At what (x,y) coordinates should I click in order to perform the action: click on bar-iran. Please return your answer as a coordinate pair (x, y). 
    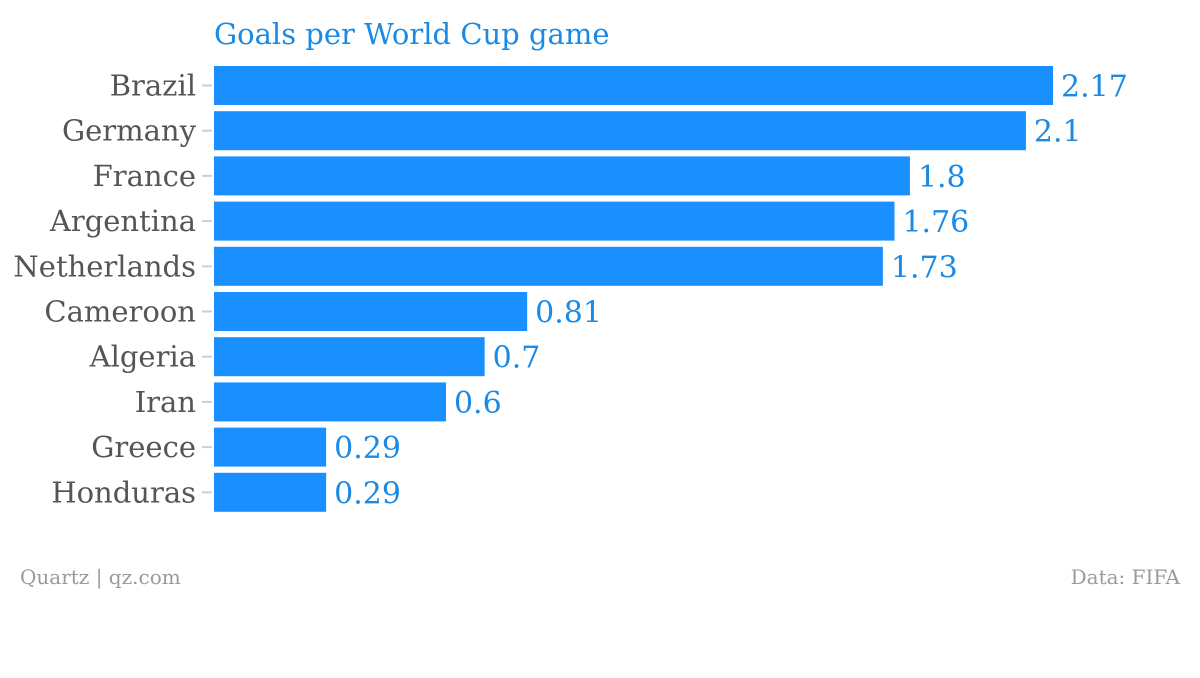
    Looking at the image, I should click on (330, 402).